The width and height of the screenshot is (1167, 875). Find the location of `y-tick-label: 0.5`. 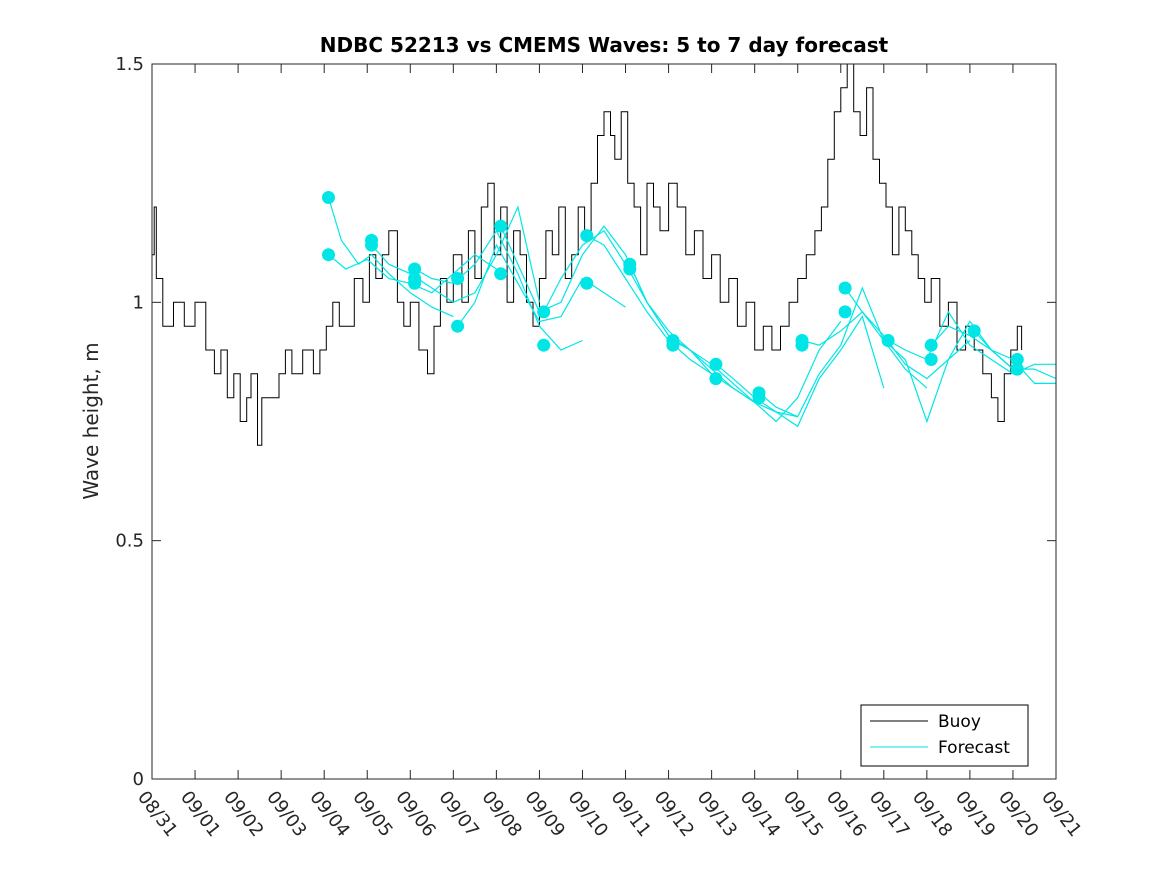

y-tick-label: 0.5 is located at coordinates (129, 541).